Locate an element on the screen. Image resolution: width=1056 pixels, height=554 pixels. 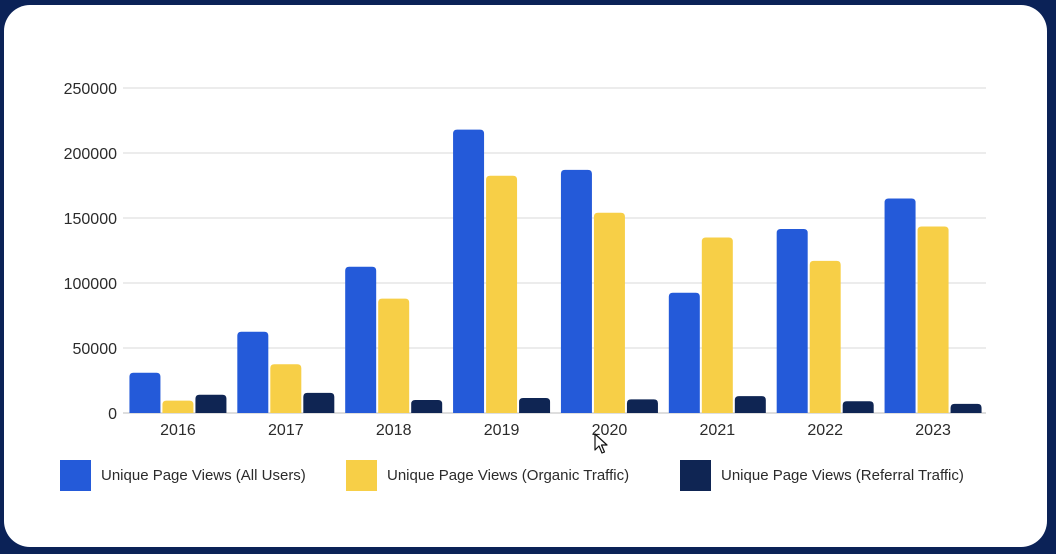
y-tick-label: 50000 is located at coordinates (95, 349).